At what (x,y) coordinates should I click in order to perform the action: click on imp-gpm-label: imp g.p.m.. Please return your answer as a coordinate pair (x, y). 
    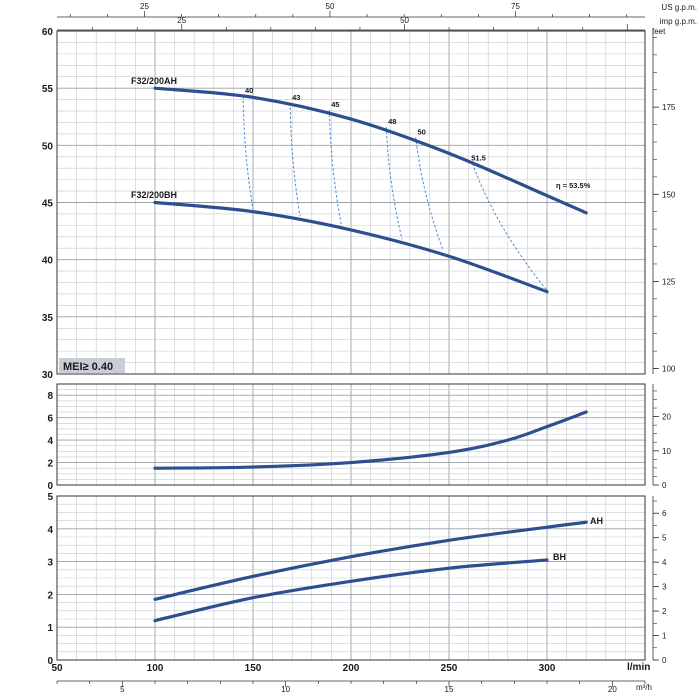
    Looking at the image, I should click on (678, 21).